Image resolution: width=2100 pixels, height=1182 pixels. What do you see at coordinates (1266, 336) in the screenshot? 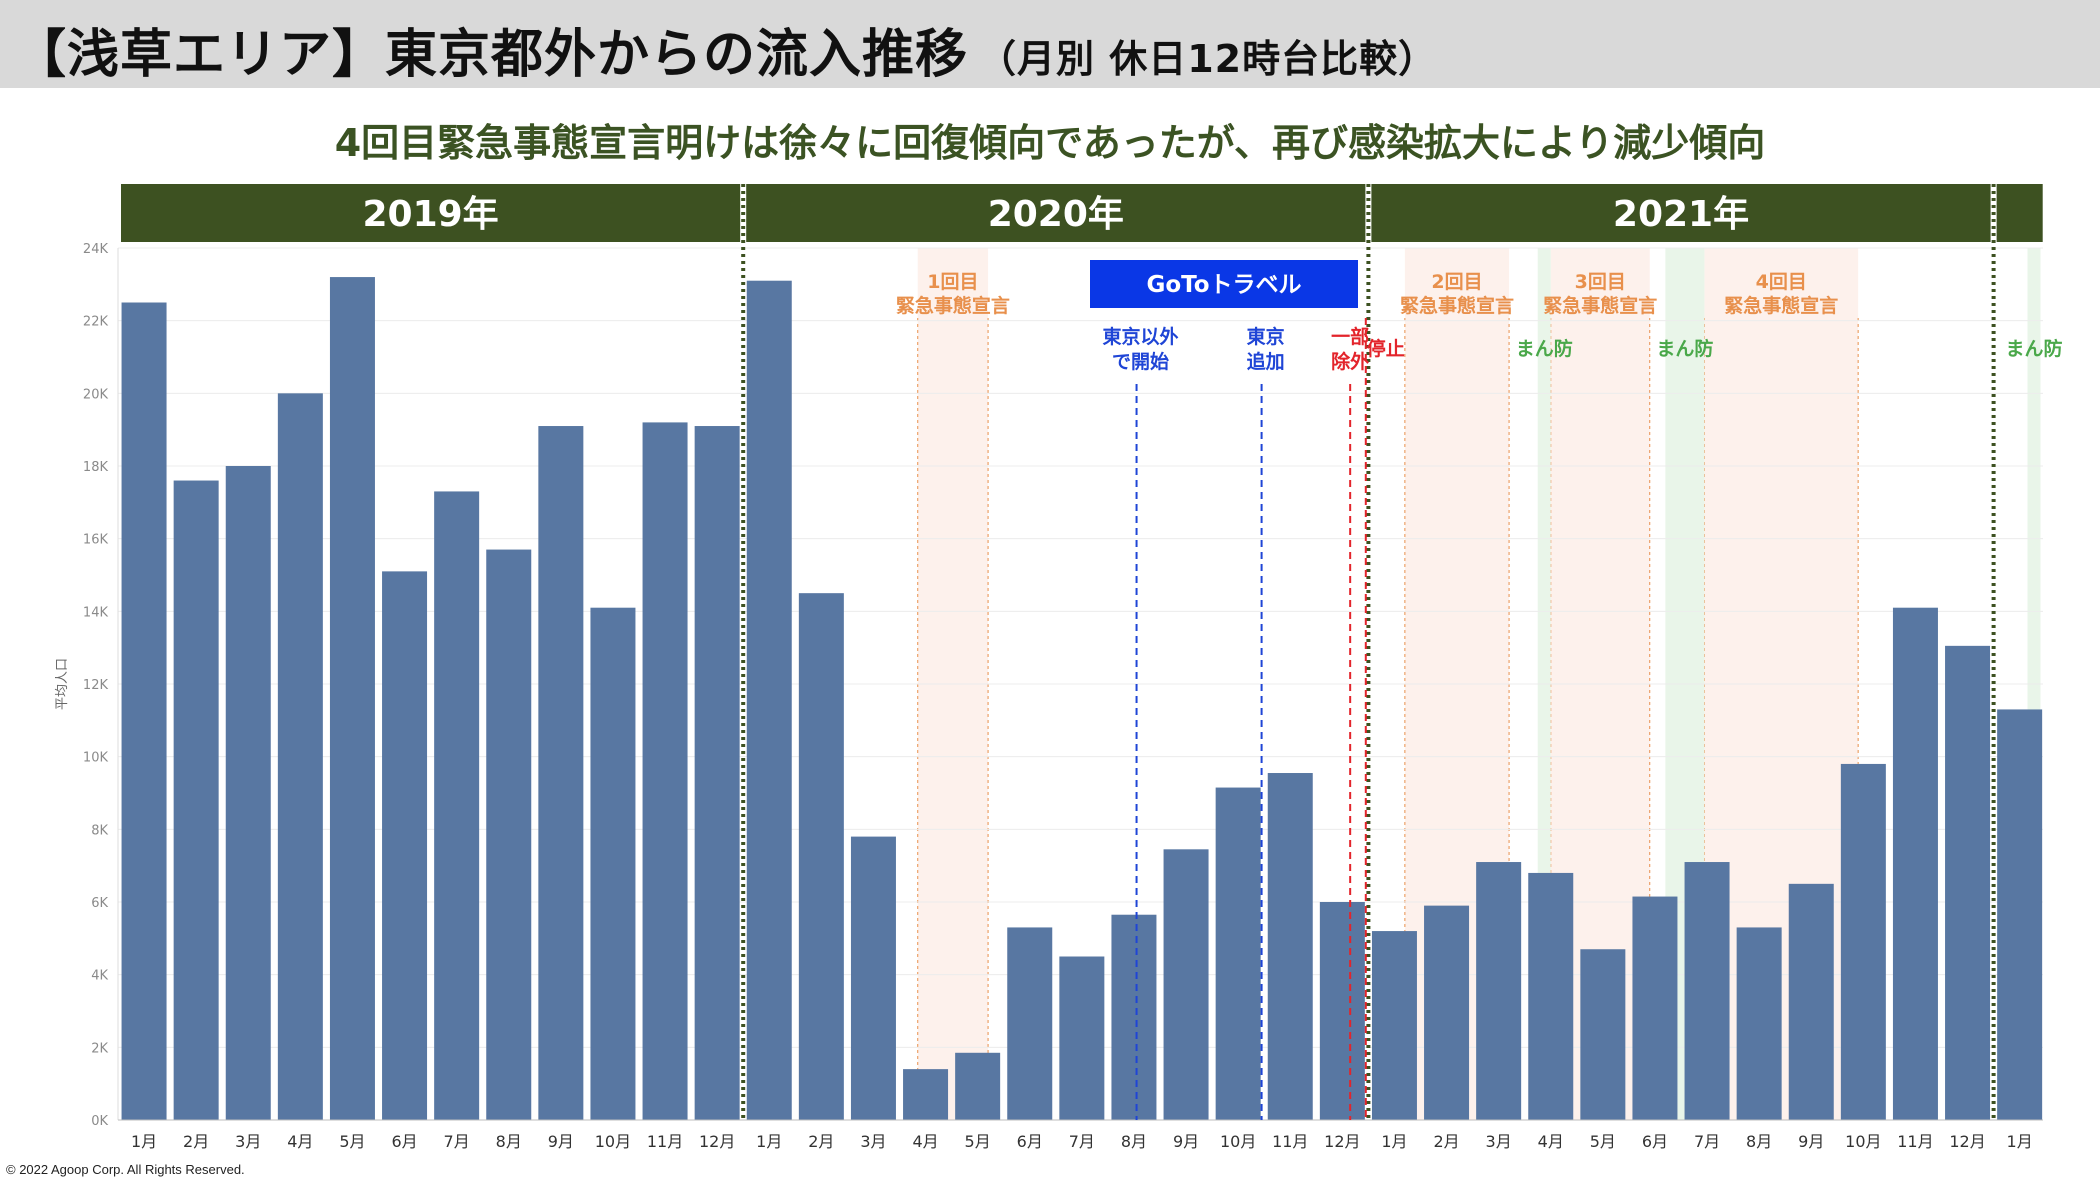
I see `goto-event-label: 東京` at bounding box center [1266, 336].